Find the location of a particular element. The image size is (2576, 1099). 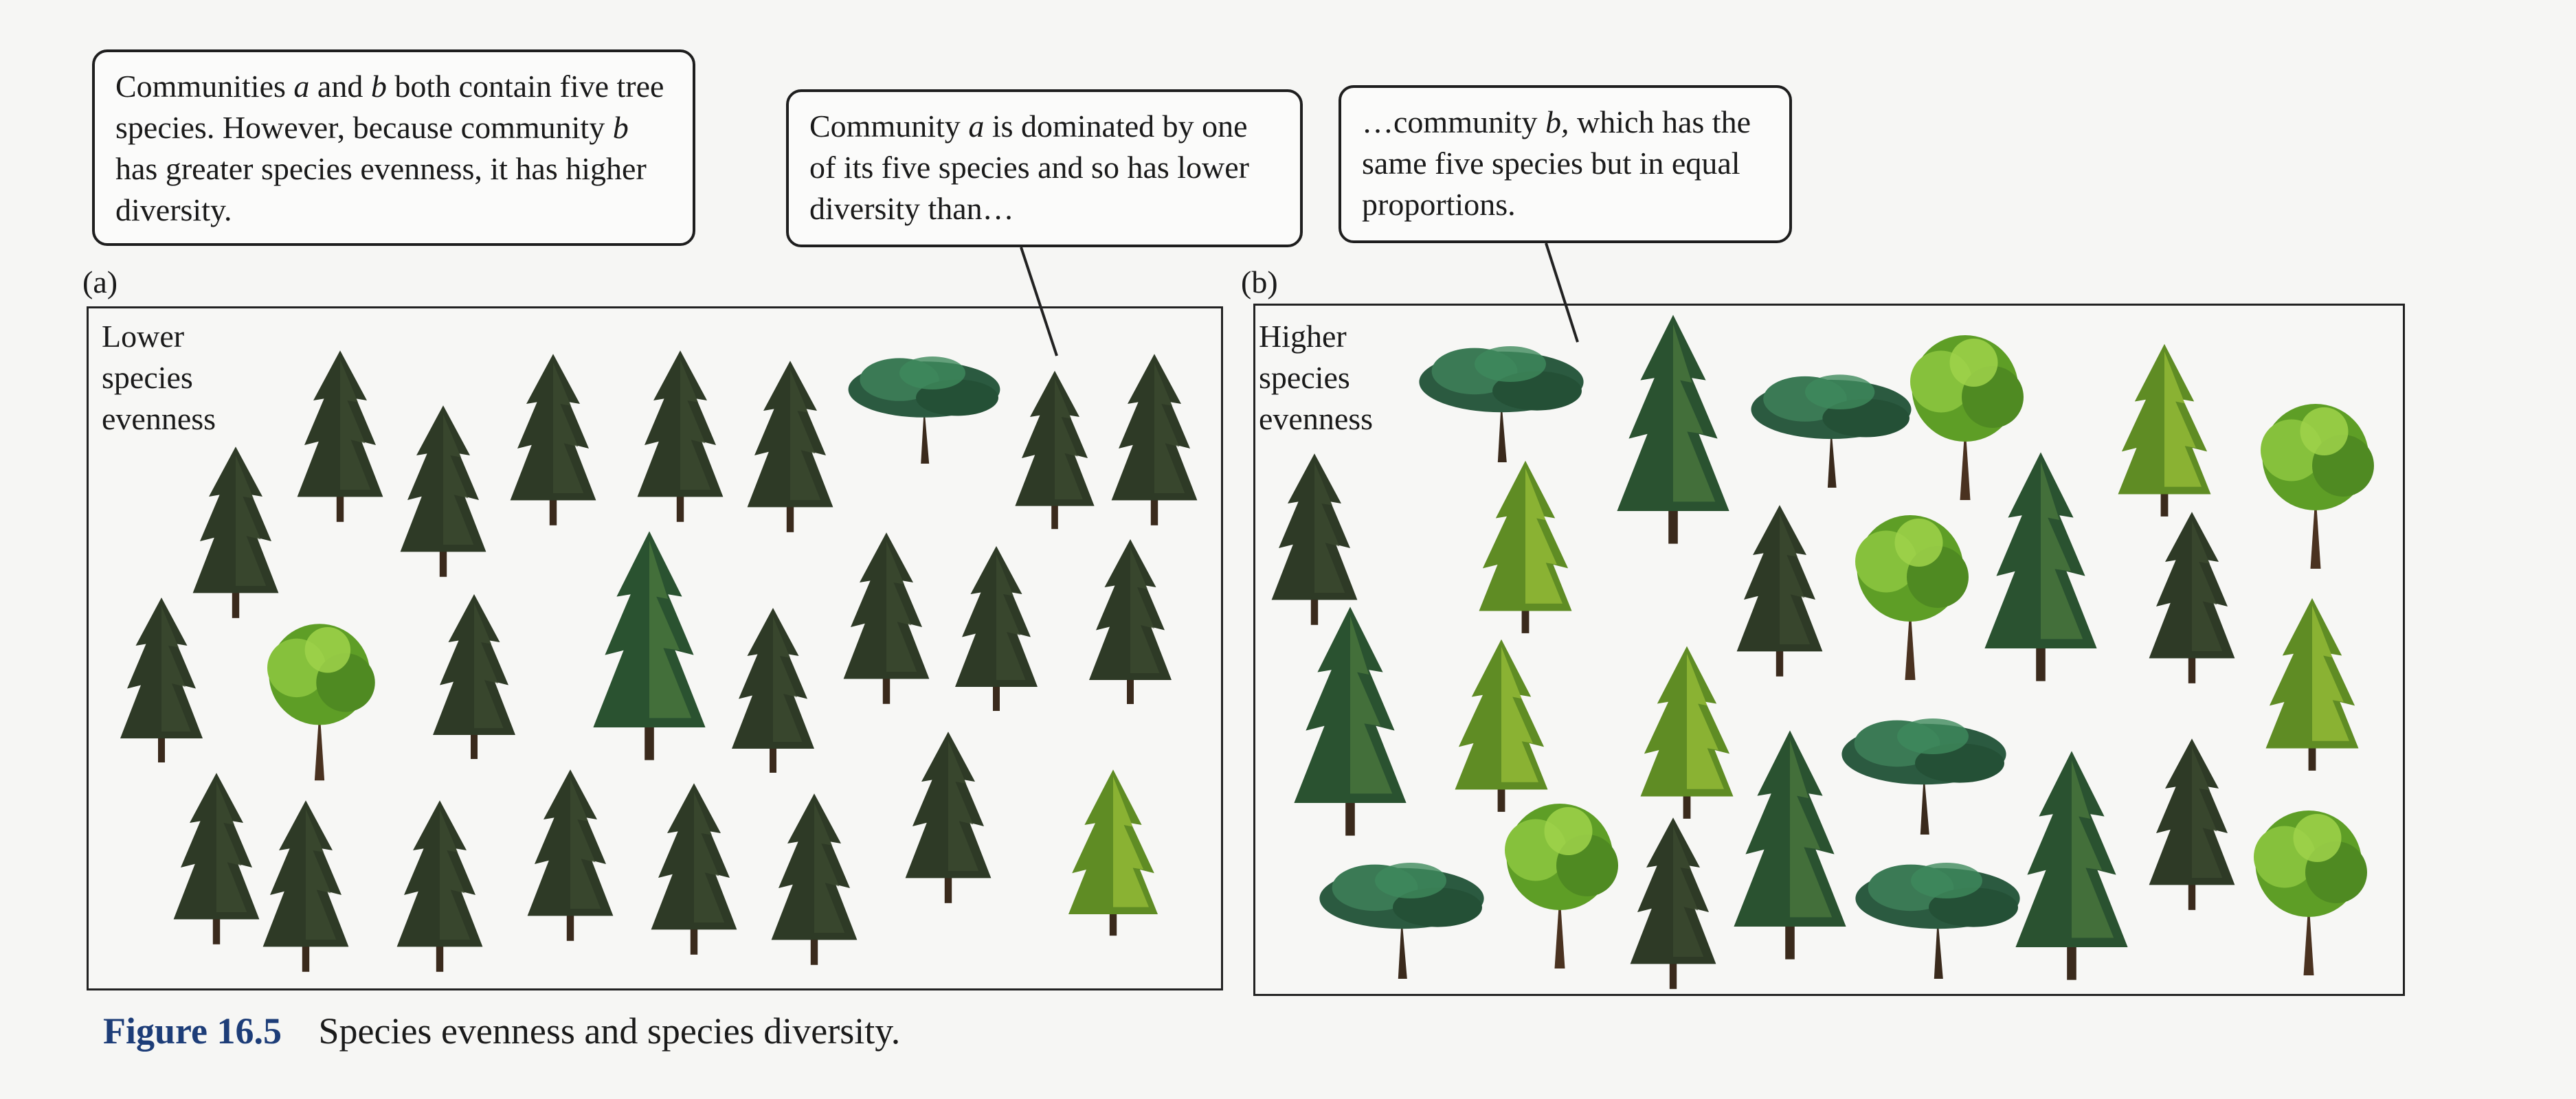

figure-caption-text: Species evenness and species diversity. is located at coordinates (609, 1031).